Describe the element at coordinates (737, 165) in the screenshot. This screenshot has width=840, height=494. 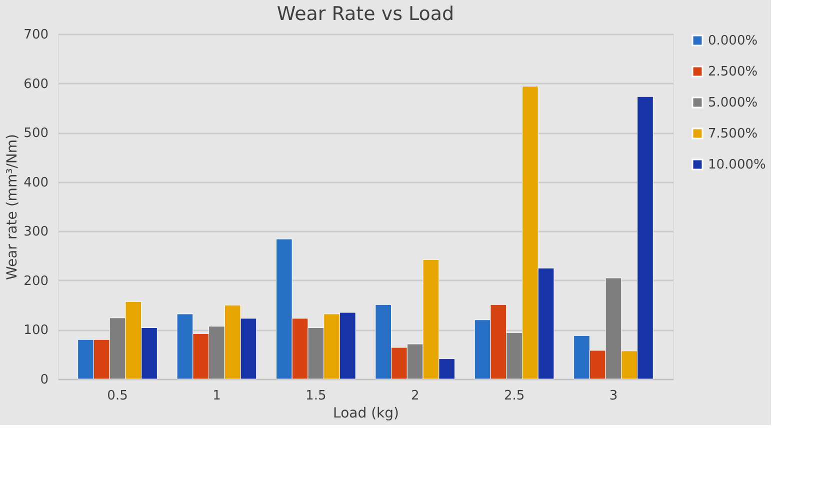
I see `legend-label: 10.000%` at that location.